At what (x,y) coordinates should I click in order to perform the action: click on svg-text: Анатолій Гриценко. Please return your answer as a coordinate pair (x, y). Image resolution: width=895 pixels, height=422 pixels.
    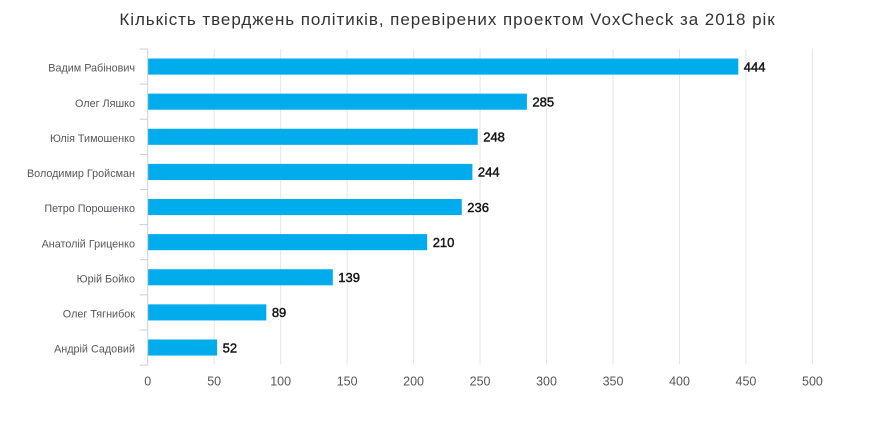
    Looking at the image, I should click on (88, 244).